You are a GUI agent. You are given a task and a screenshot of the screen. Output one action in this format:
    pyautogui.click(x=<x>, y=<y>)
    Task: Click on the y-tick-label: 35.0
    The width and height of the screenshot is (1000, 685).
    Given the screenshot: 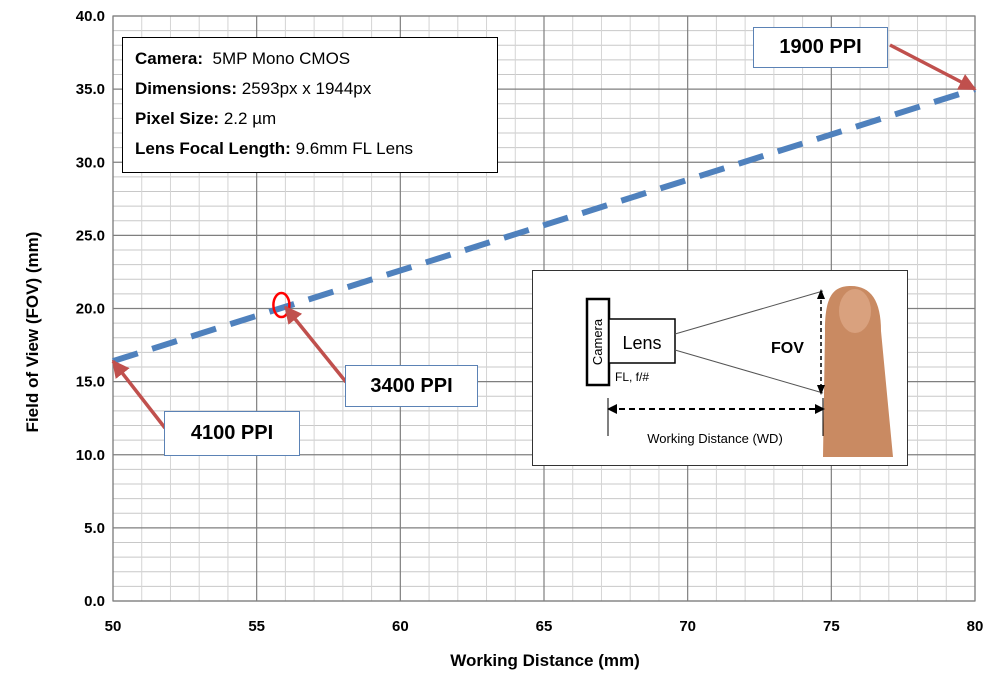 What is the action you would take?
    pyautogui.click(x=90, y=89)
    